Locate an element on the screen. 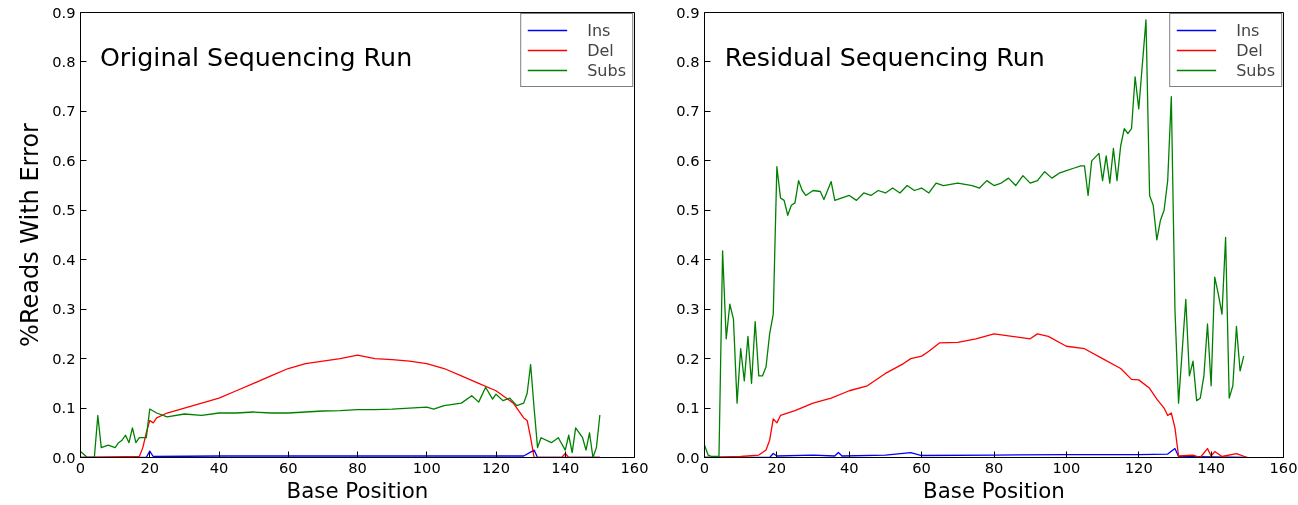 The image size is (1298, 505). text: Original Sequencing Run is located at coordinates (256, 57).